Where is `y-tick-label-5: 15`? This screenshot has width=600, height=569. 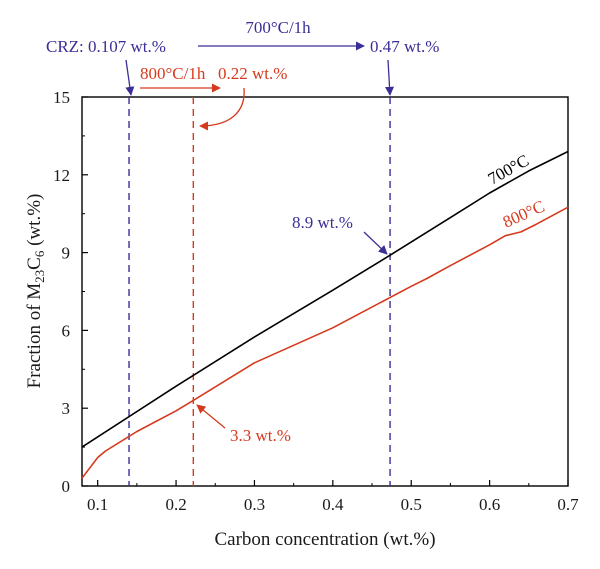
y-tick-label-5: 15 is located at coordinates (61, 97).